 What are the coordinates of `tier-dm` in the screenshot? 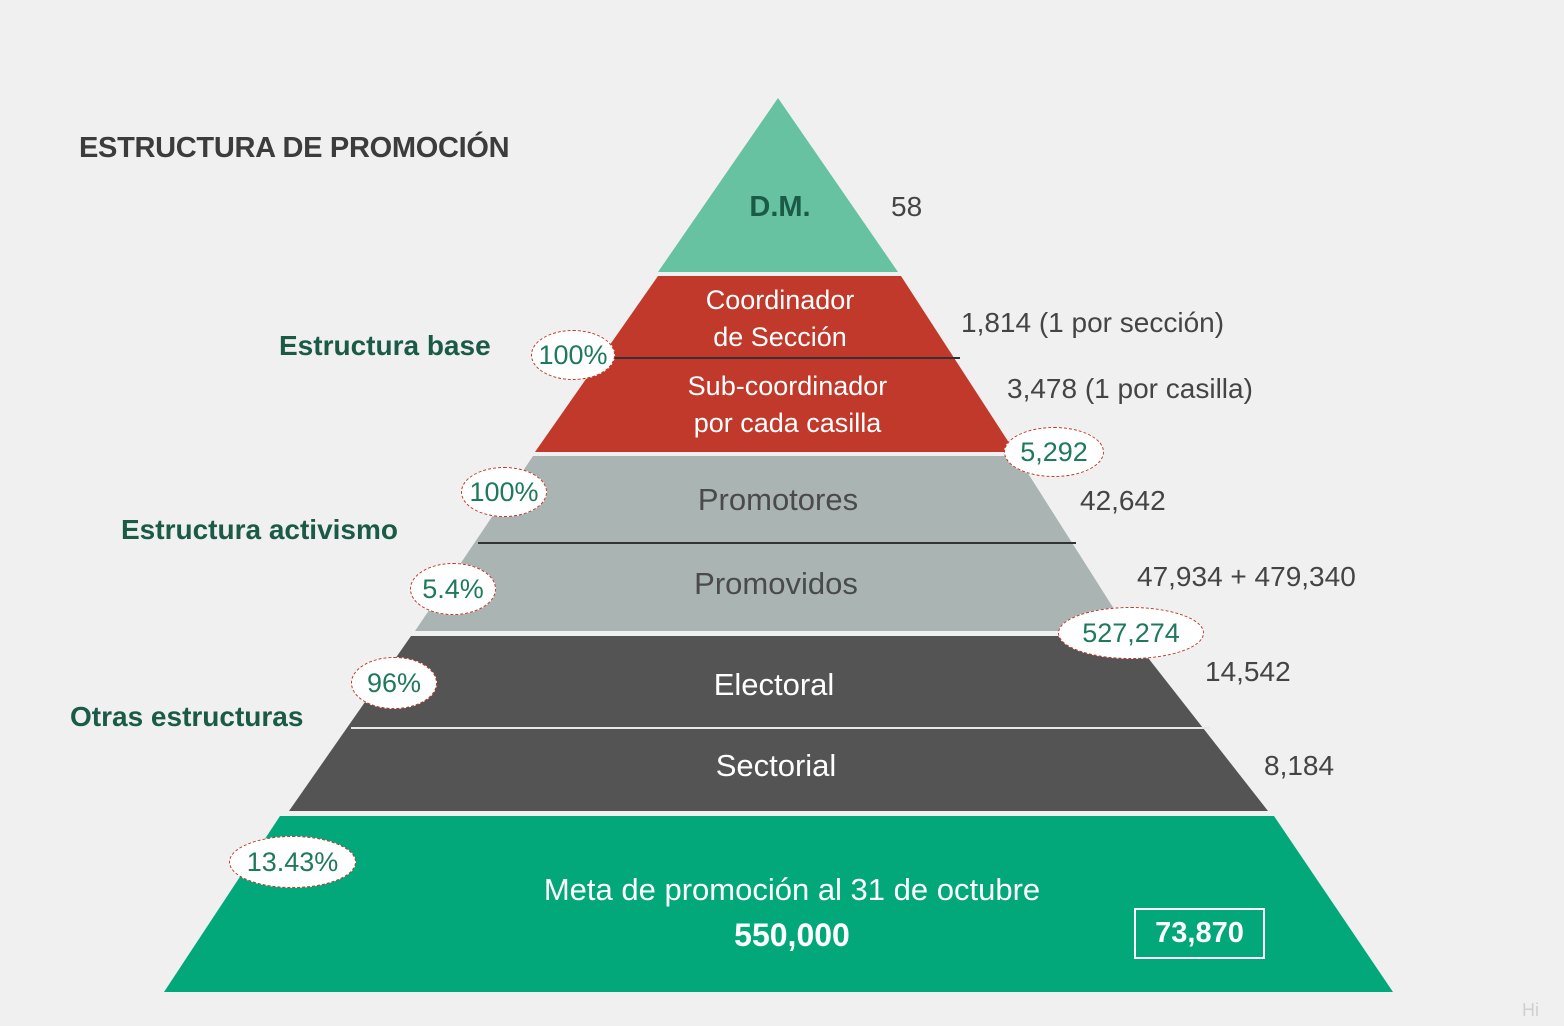 It's located at (778, 185).